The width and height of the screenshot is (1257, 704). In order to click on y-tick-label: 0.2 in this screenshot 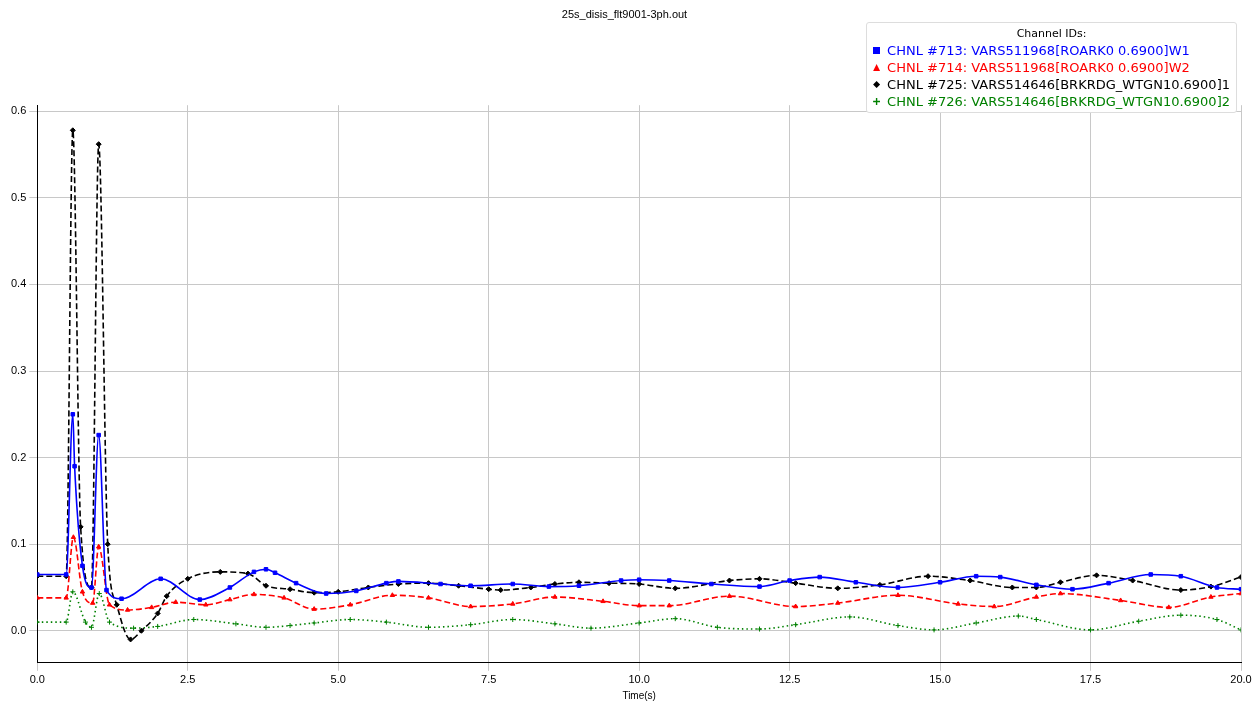, I will do `click(18, 456)`.